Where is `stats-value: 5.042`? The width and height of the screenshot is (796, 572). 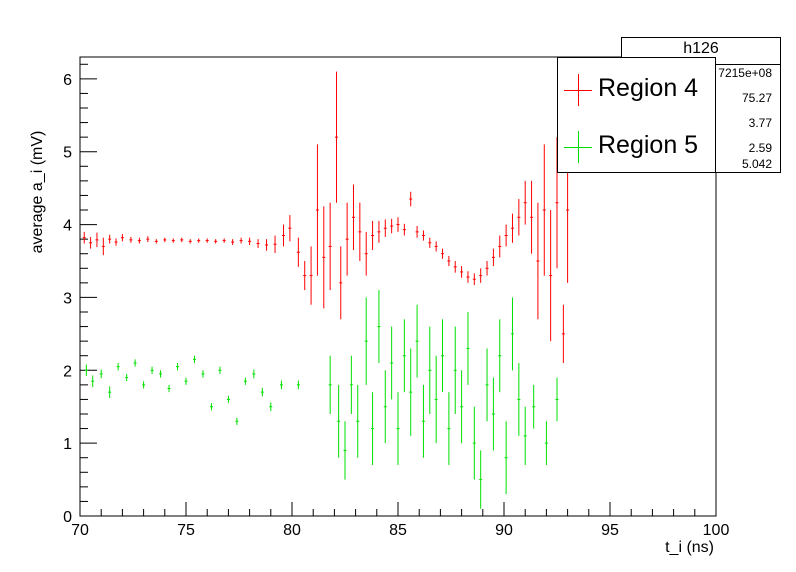 stats-value: 5.042 is located at coordinates (756, 164).